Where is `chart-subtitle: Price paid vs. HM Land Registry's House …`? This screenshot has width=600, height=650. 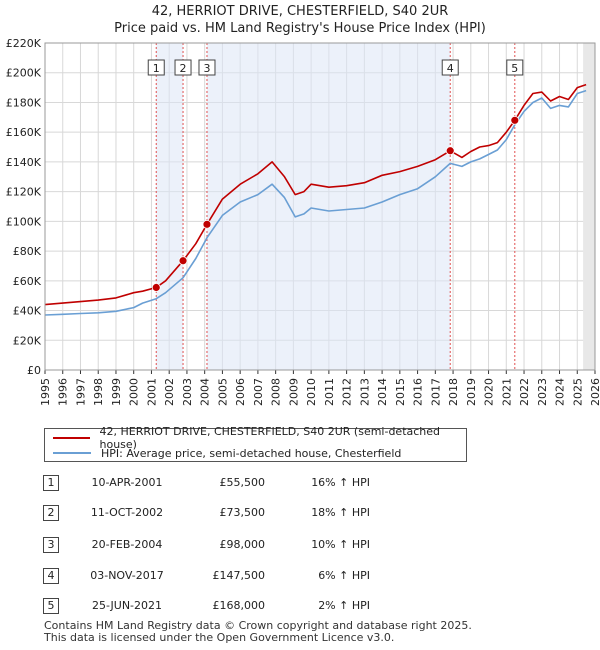
chart-subtitle: Price paid vs. HM Land Registry's House … is located at coordinates (300, 28).